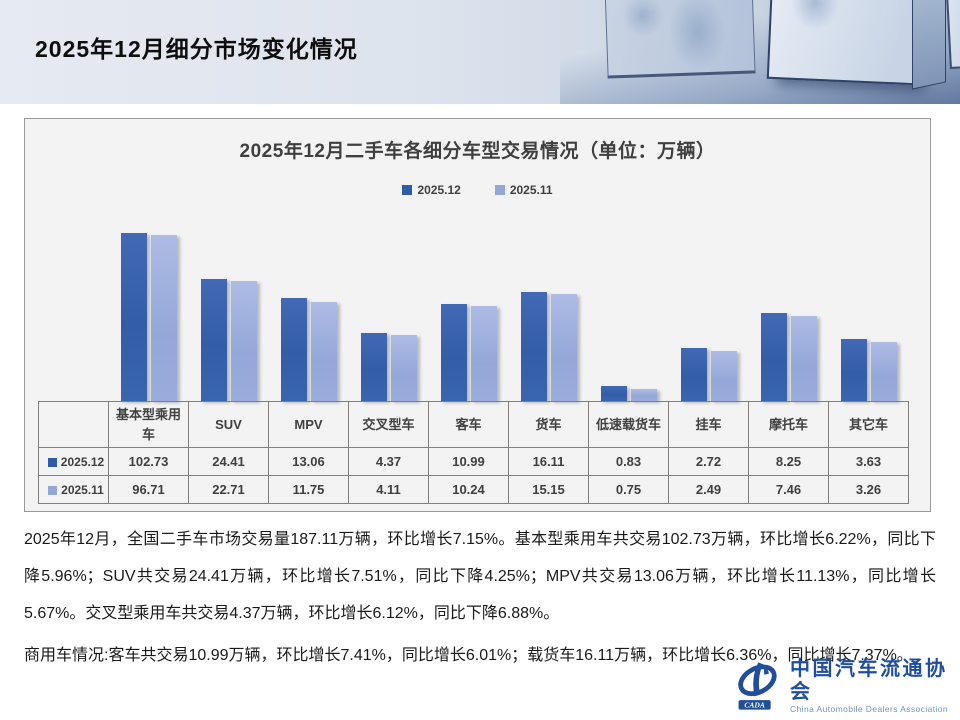  What do you see at coordinates (73, 489) in the screenshot?
I see `table-row-label: 2025.11` at bounding box center [73, 489].